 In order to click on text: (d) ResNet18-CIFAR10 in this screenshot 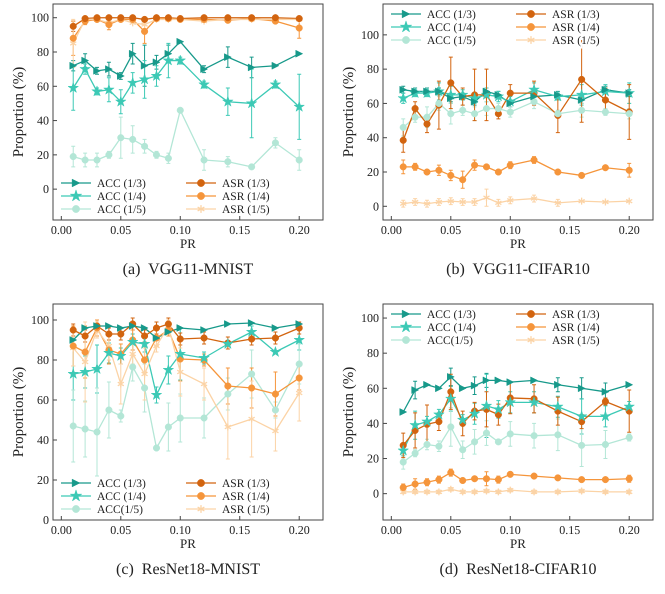, I will do `click(518, 569)`.